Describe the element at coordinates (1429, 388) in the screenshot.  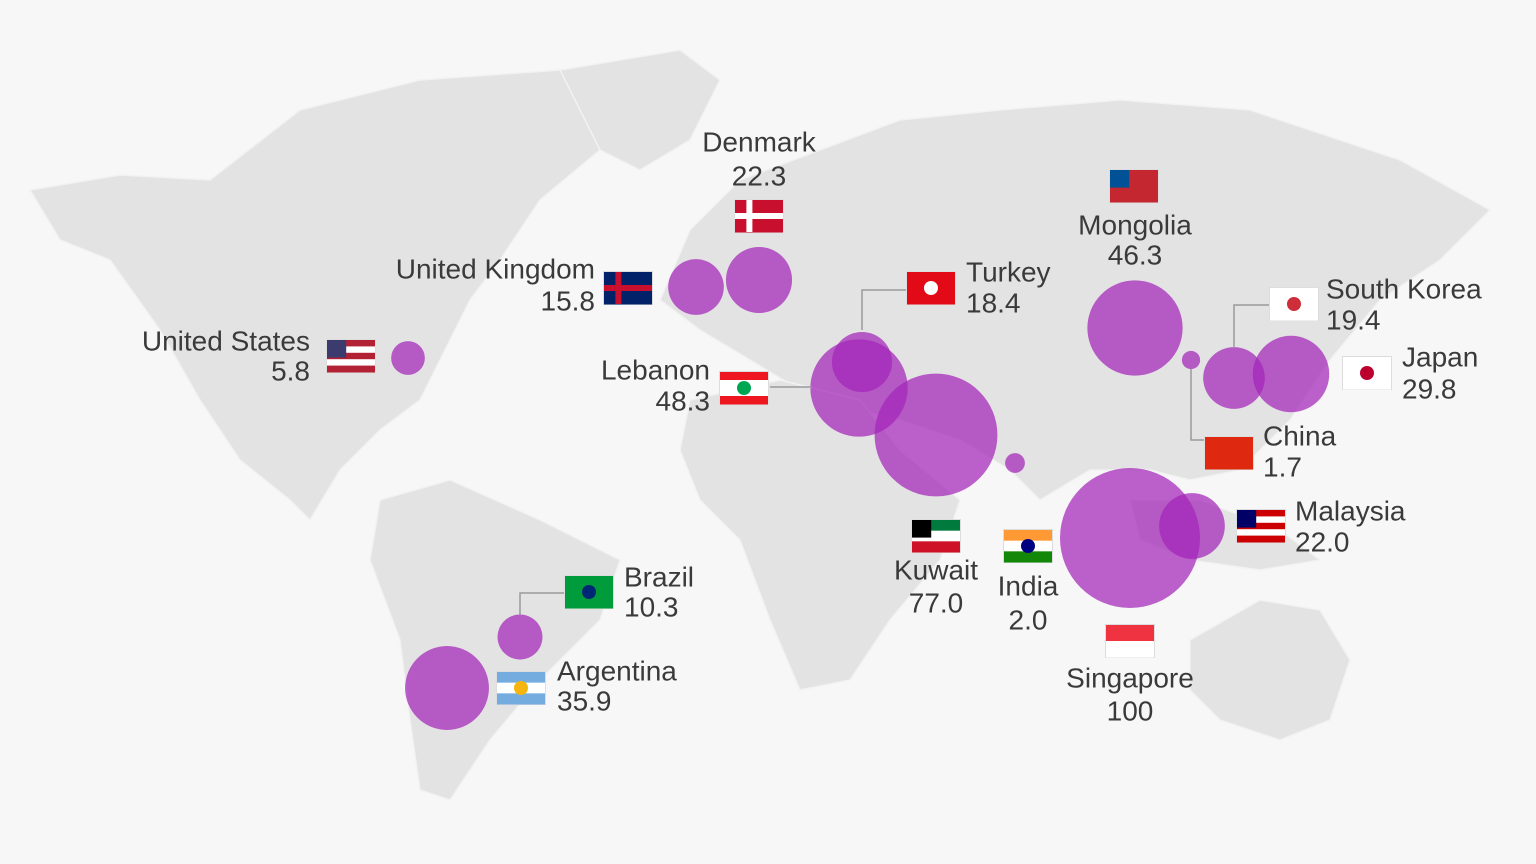
I see `value-label: 29.8` at that location.